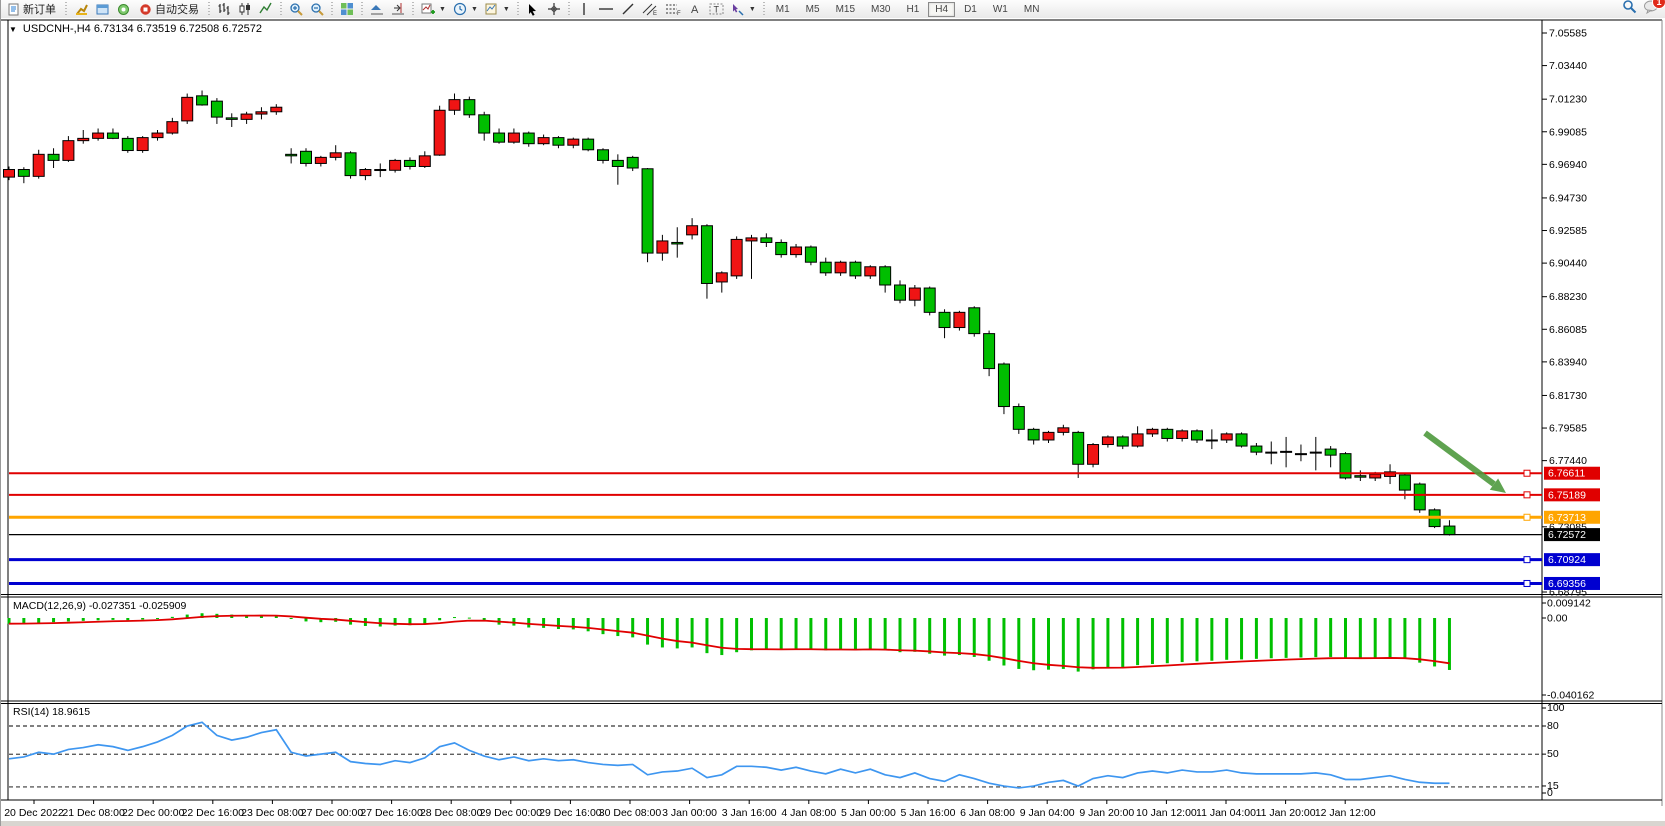 The width and height of the screenshot is (1665, 826). I want to click on zoom-out-icon, so click(317, 9).